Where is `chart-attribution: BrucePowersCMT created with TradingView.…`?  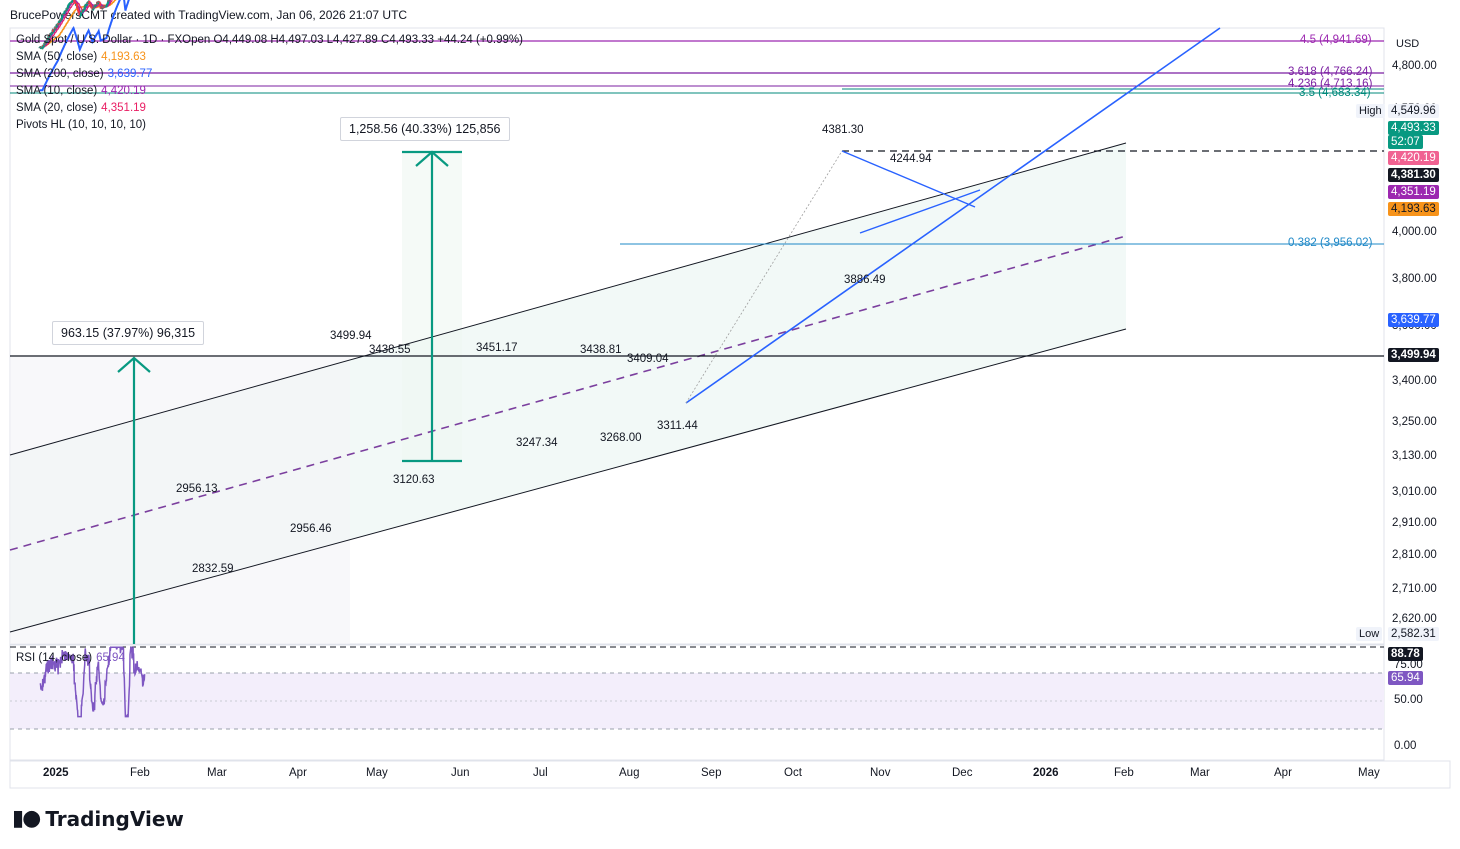 chart-attribution: BrucePowersCMT created with TradingView.… is located at coordinates (209, 15).